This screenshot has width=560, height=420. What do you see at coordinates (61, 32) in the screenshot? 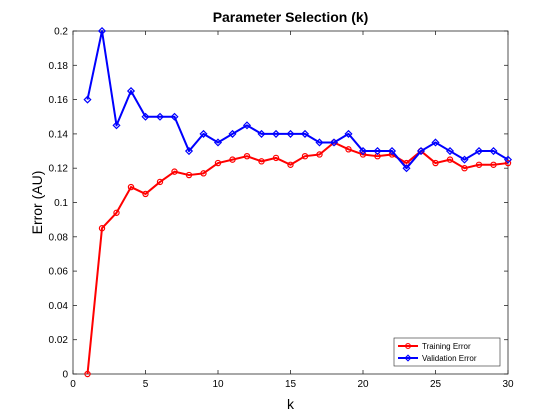
I see `y-tick-label: 0.2` at bounding box center [61, 32].